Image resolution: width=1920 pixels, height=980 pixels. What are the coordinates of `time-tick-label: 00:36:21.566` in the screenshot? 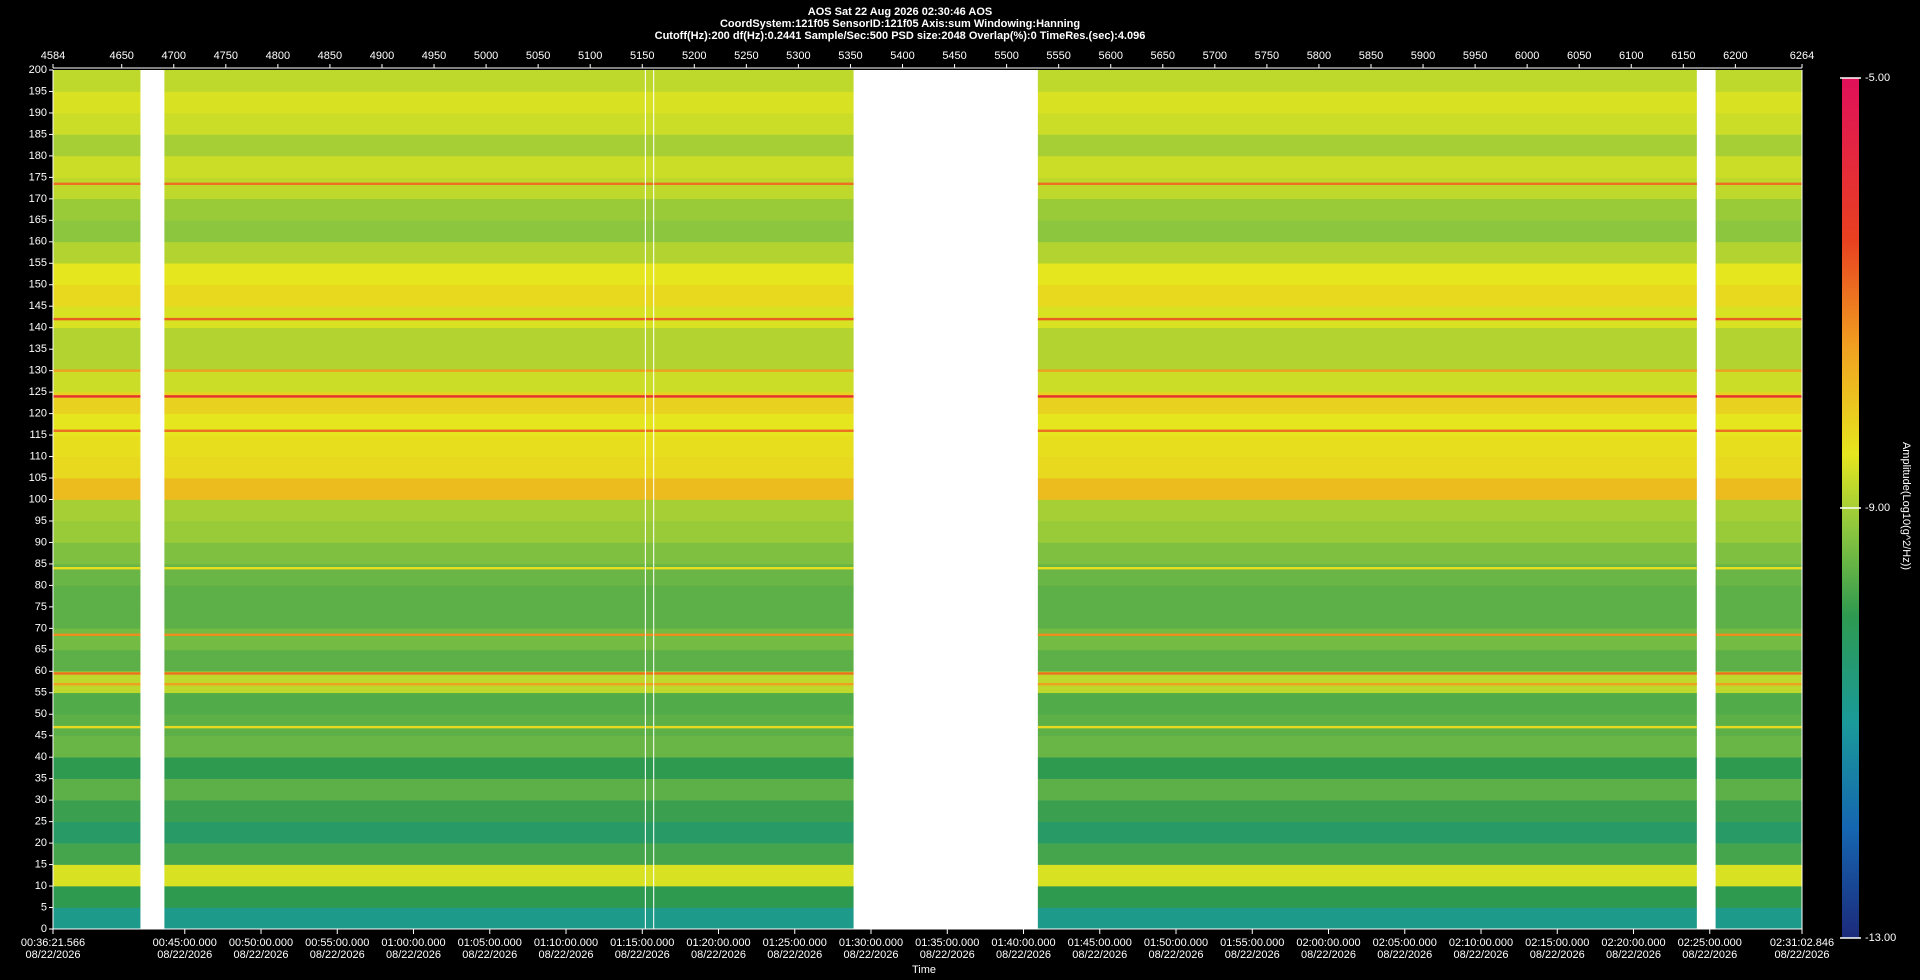 It's located at (53, 943).